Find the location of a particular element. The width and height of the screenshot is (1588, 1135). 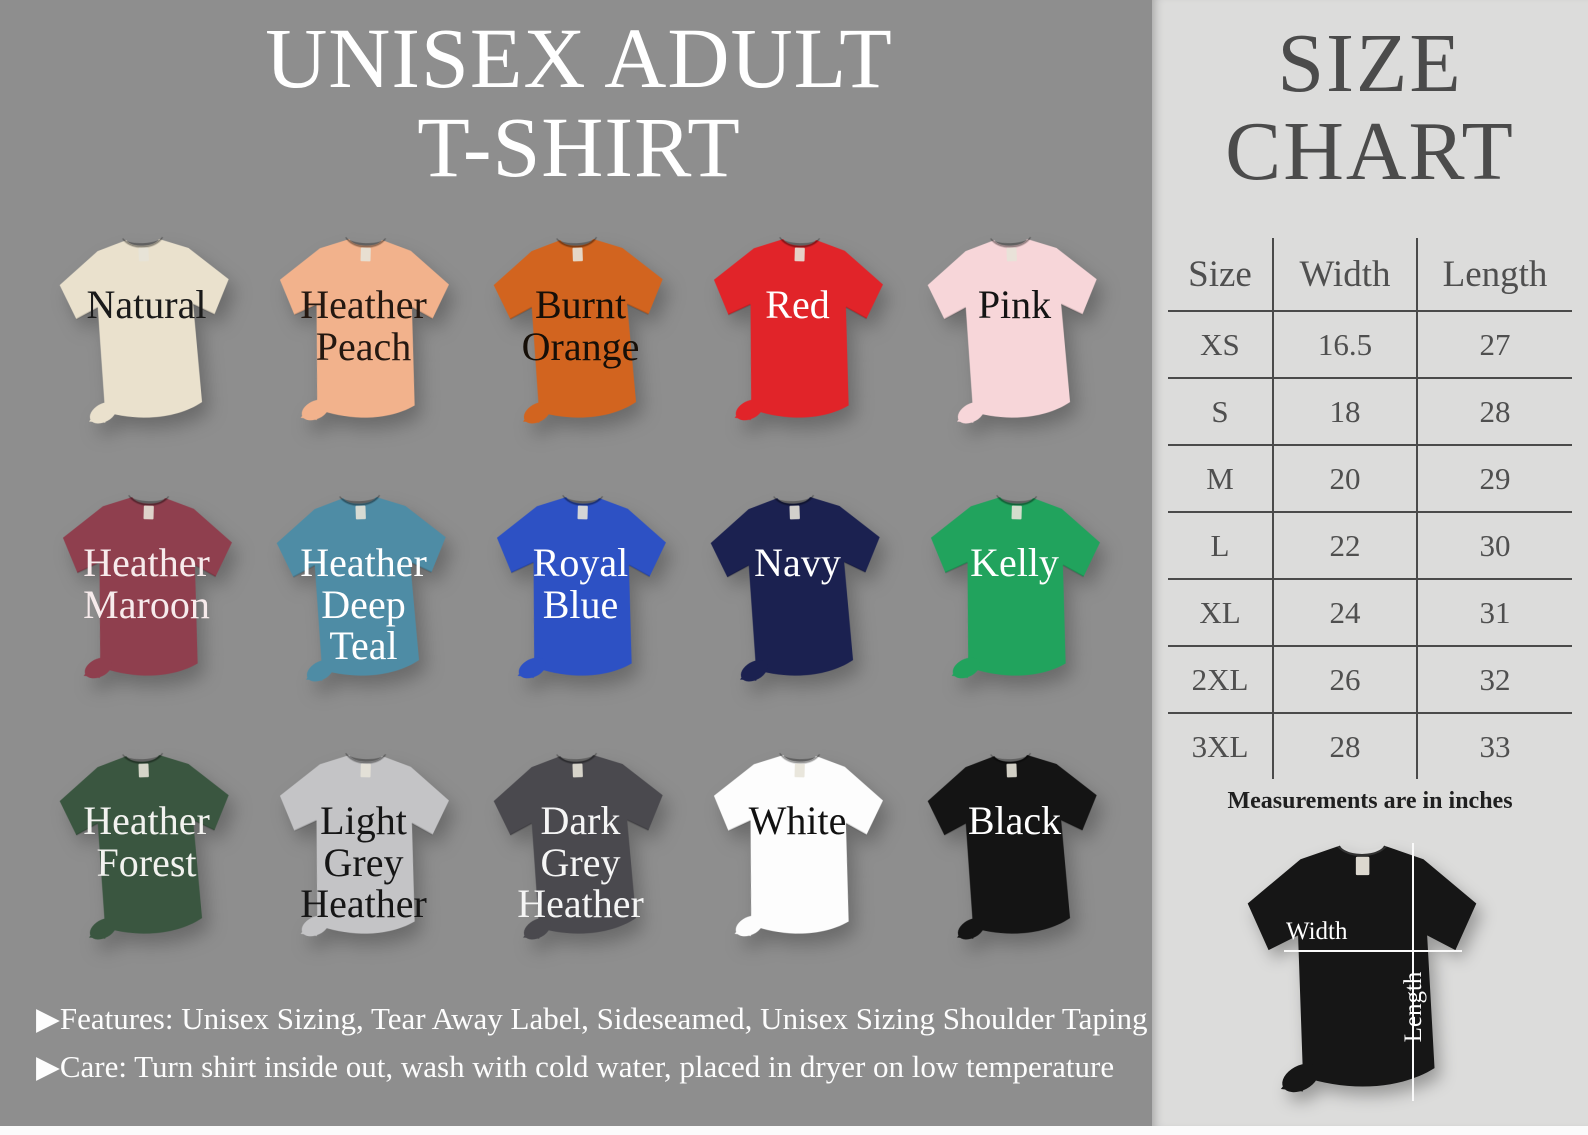

shirt-white: White is located at coordinates (797, 857).